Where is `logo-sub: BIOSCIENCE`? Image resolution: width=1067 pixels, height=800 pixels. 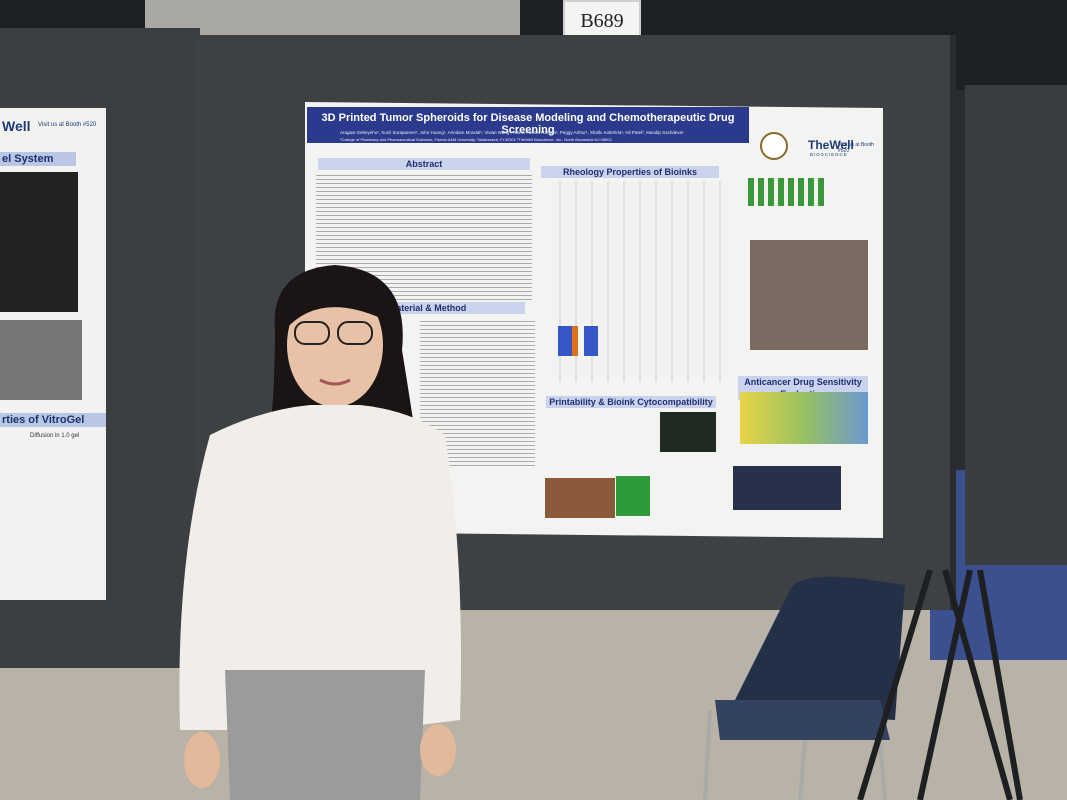
logo-sub: BIOSCIENCE is located at coordinates (829, 154).